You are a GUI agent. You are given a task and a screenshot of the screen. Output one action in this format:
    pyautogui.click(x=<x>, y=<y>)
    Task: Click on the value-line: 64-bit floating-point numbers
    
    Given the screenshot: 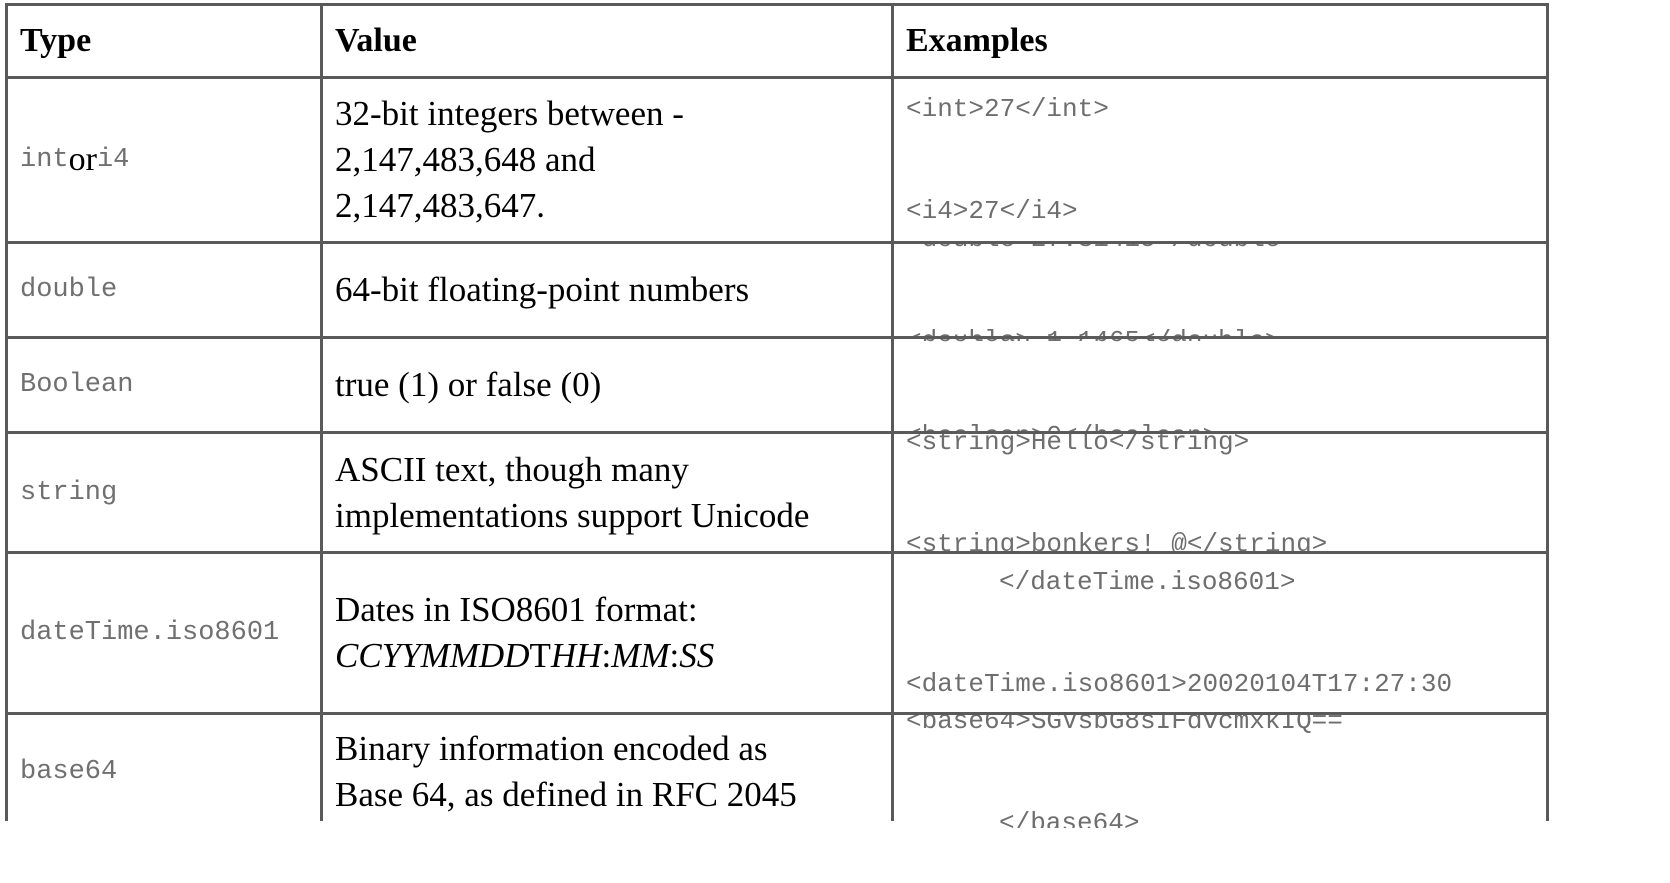 What is the action you would take?
    pyautogui.click(x=542, y=289)
    